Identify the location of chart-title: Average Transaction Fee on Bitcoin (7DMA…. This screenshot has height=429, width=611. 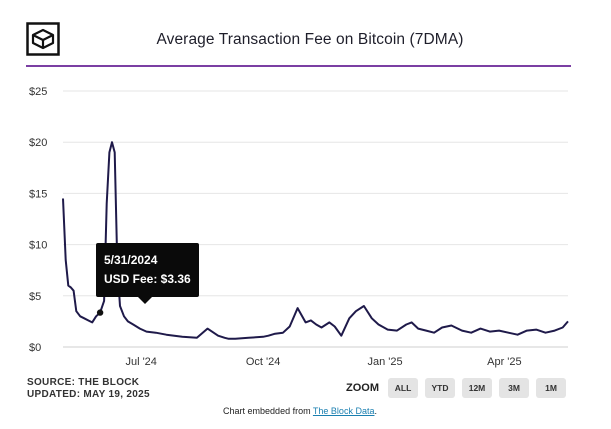
(310, 39).